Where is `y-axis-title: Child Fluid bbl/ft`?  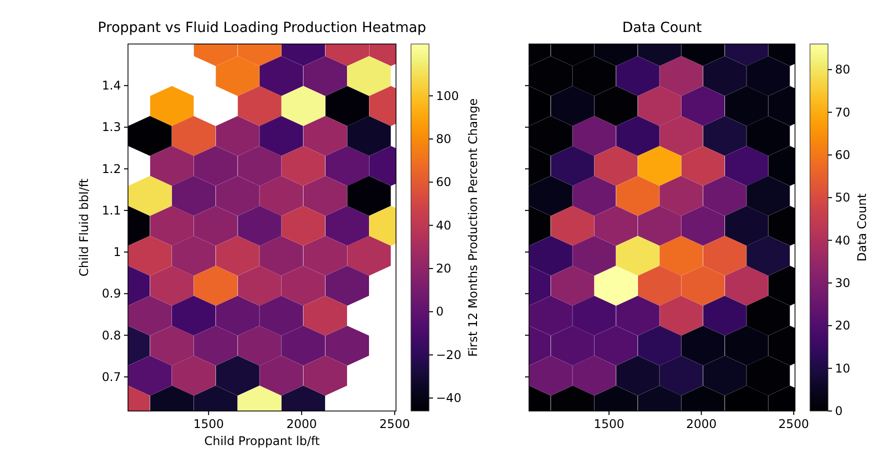 y-axis-title: Child Fluid bbl/ft is located at coordinates (84, 227).